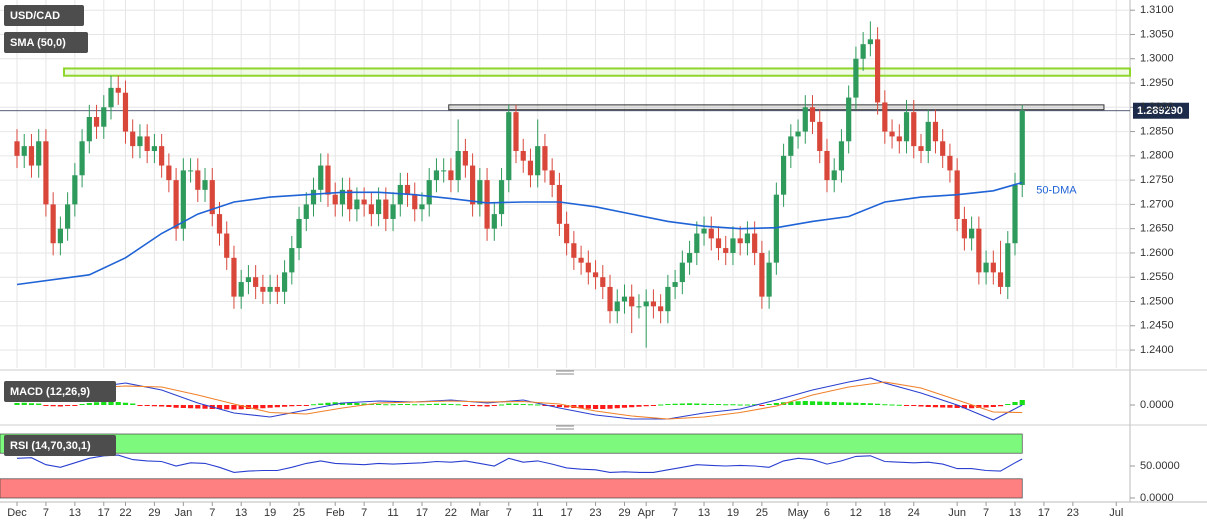 This screenshot has height=526, width=1207. Describe the element at coordinates (50, 446) in the screenshot. I see `rsi-label: RSI (14,70,30,1)` at that location.